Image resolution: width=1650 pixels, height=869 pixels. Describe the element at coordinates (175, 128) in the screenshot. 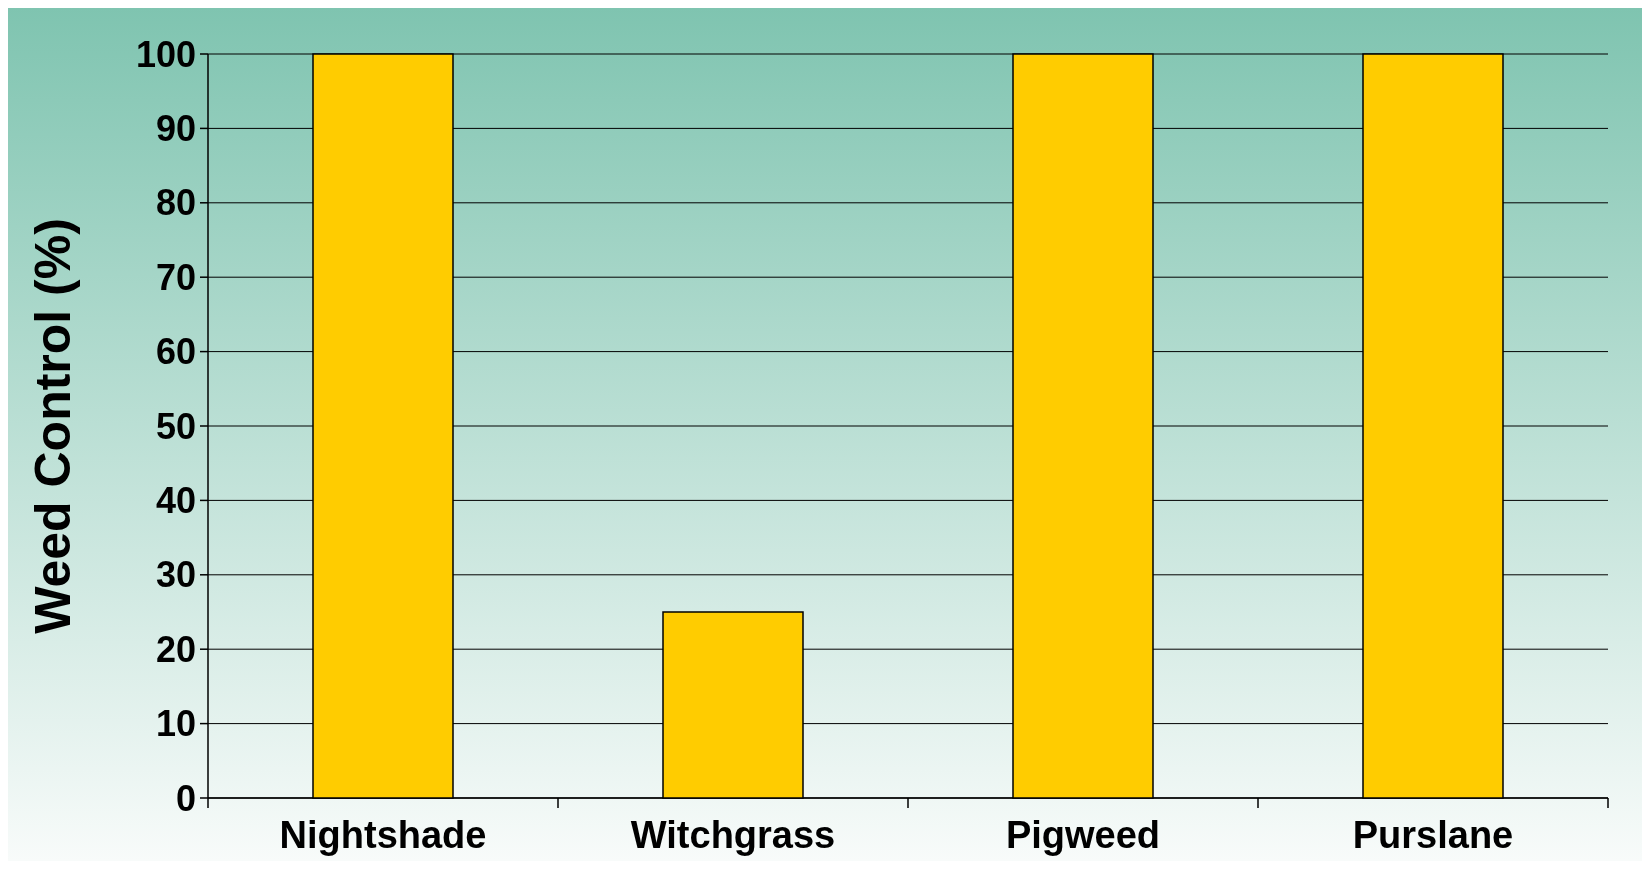

I see `y-tick-label: 90` at that location.